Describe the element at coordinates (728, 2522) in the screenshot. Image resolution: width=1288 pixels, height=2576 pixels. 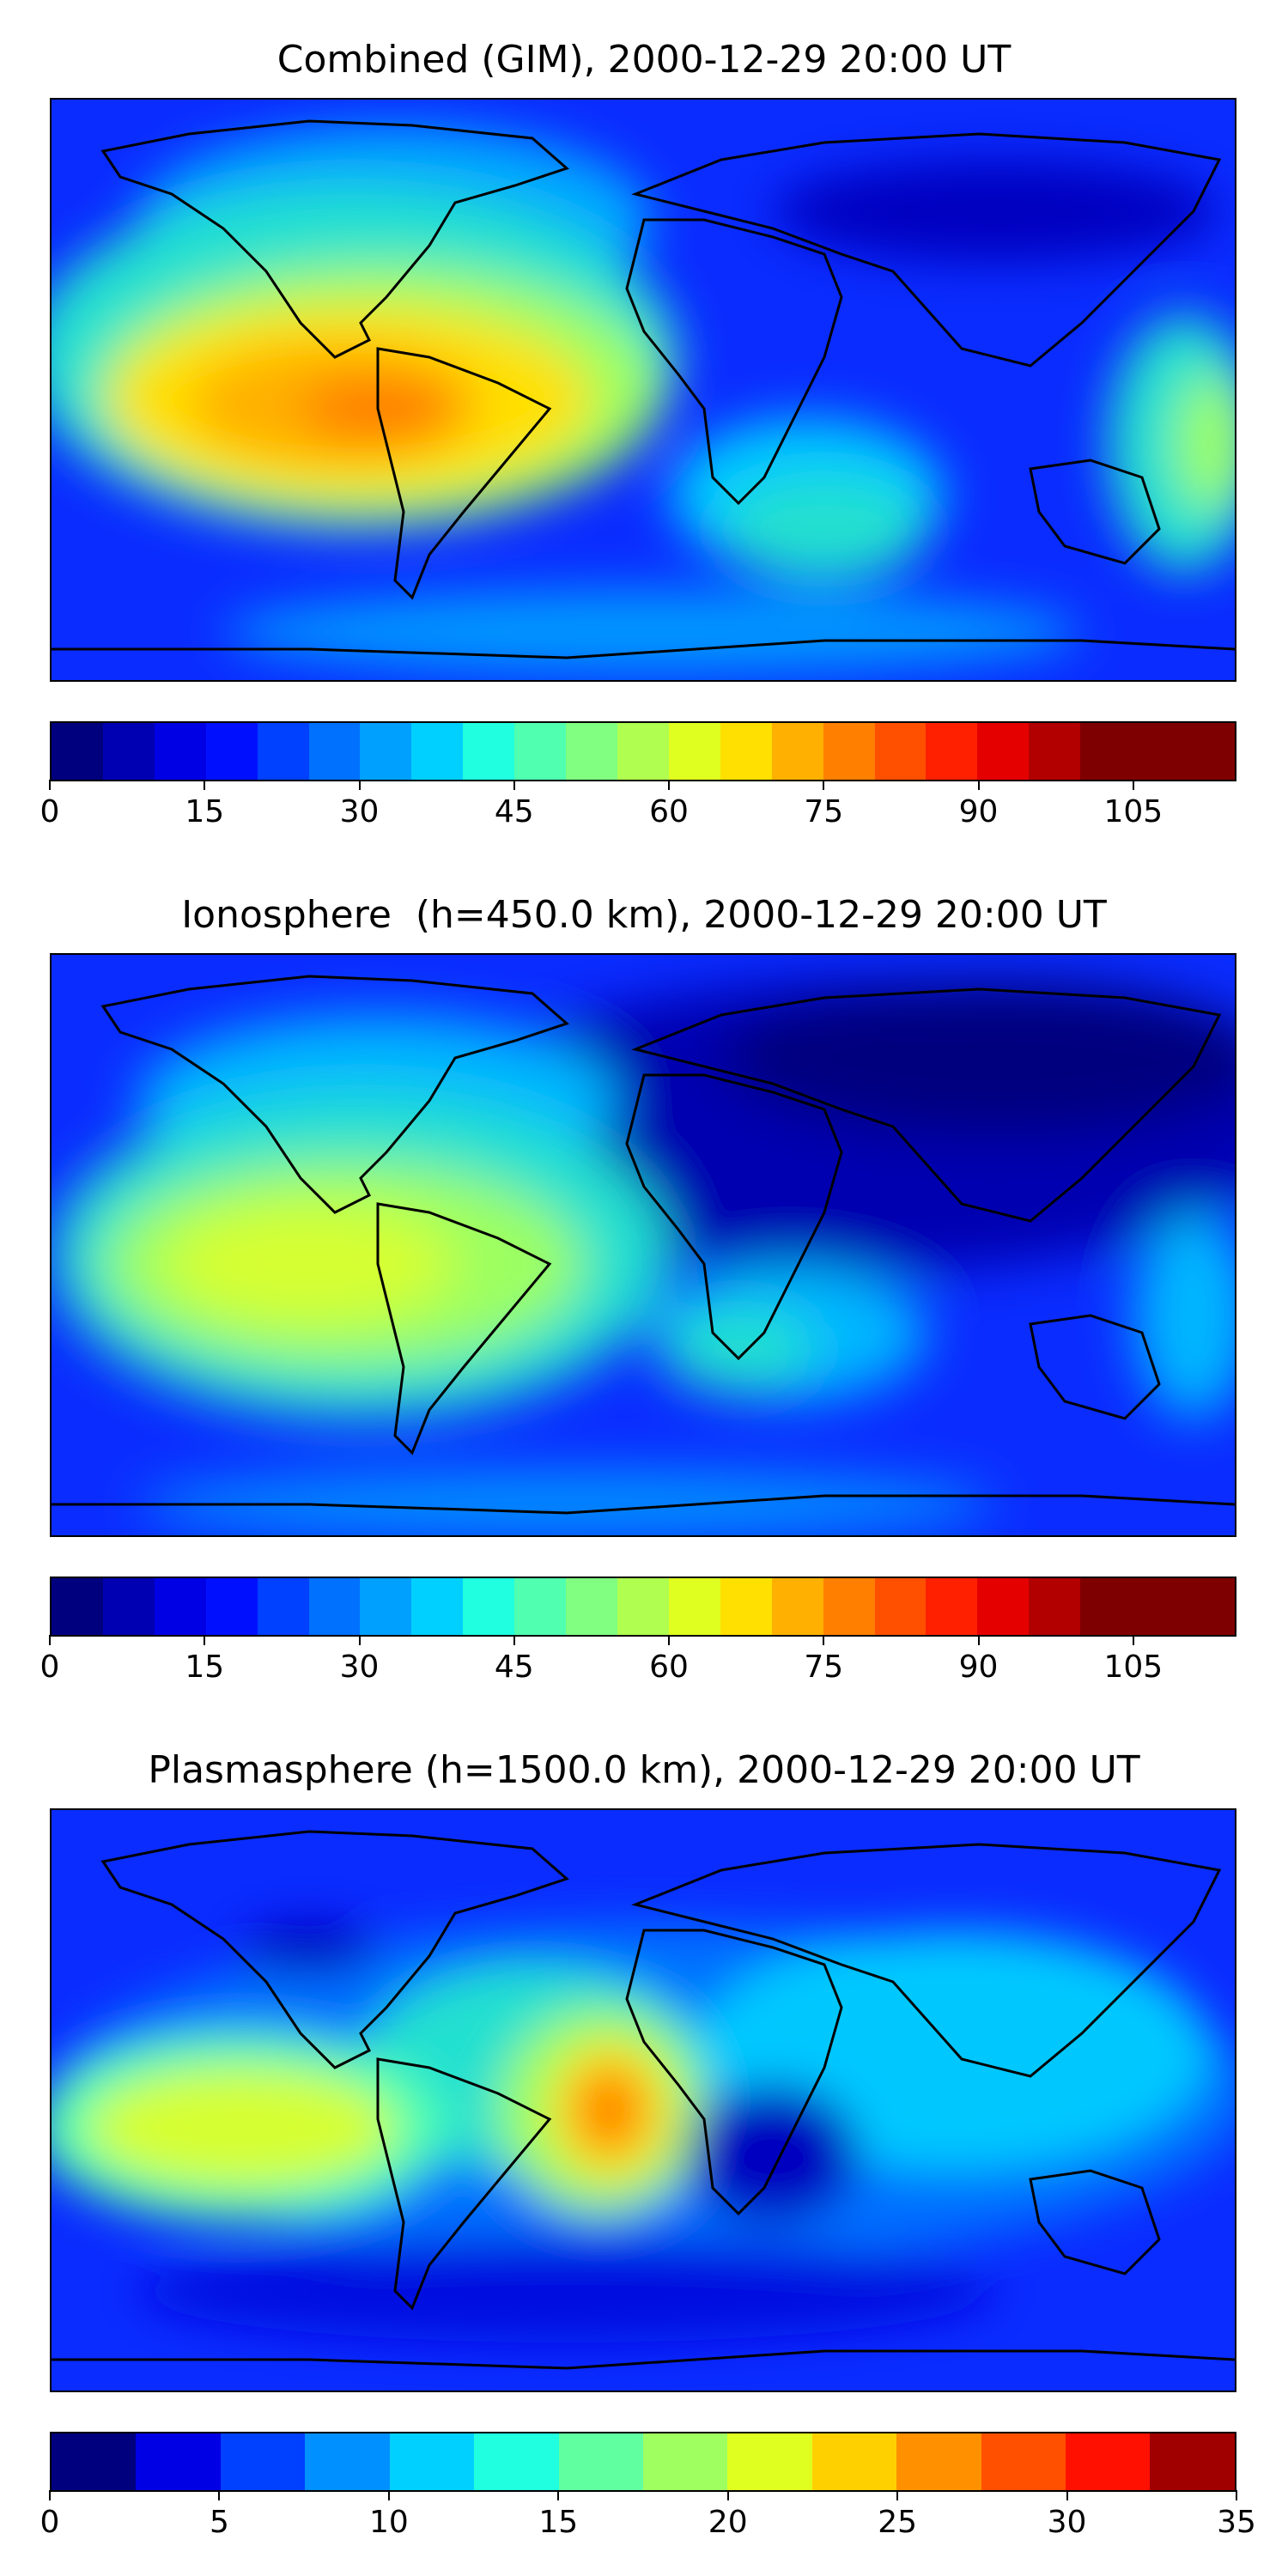
I see `tick-label: 20` at that location.